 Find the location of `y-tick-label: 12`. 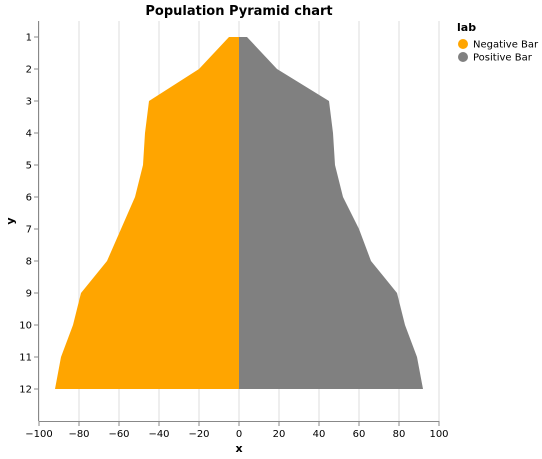

y-tick-label: 12 is located at coordinates (25, 390).